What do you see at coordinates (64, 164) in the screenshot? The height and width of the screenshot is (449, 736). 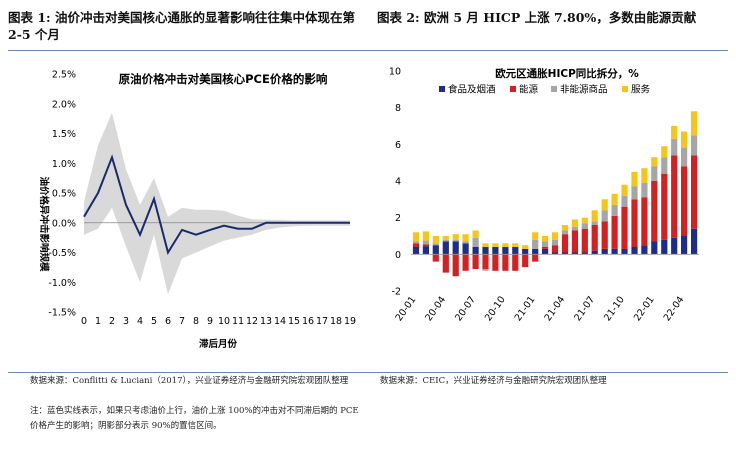 I see `y-tick-label: 1.0%` at bounding box center [64, 164].